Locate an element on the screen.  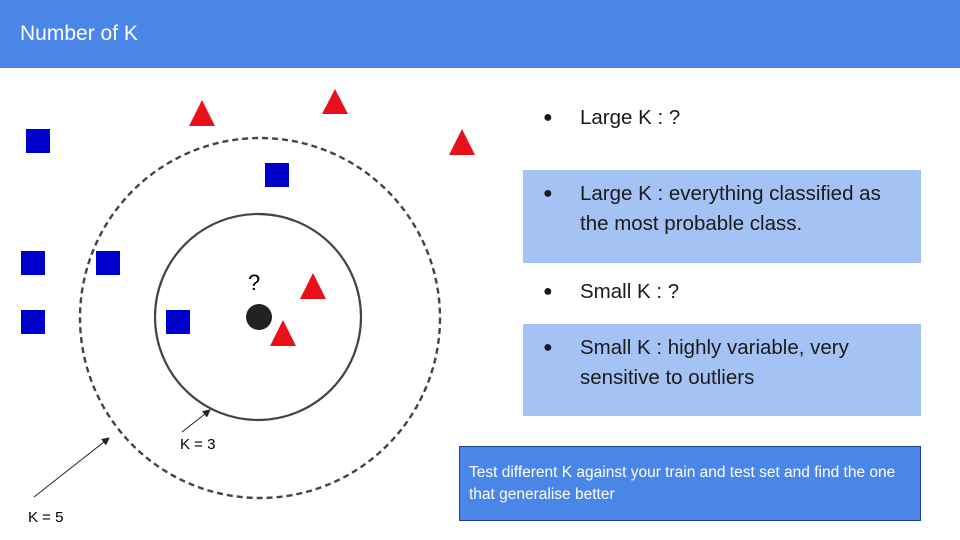
k3-circle is located at coordinates (258, 317).